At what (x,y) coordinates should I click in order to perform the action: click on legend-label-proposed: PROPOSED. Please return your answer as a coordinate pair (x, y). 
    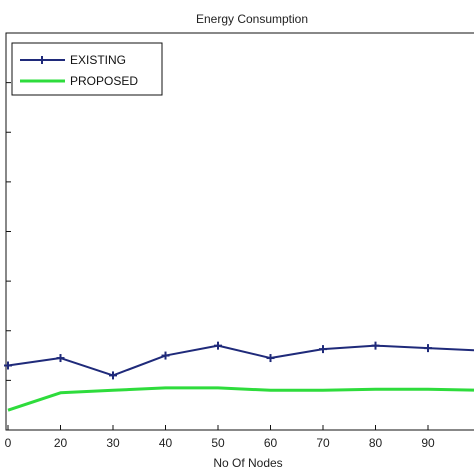
    Looking at the image, I should click on (104, 81).